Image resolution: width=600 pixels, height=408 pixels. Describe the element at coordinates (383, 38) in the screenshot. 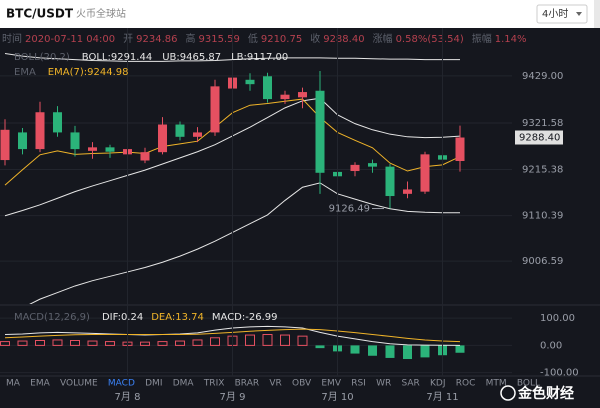

I see `info-label: 涨幅` at that location.